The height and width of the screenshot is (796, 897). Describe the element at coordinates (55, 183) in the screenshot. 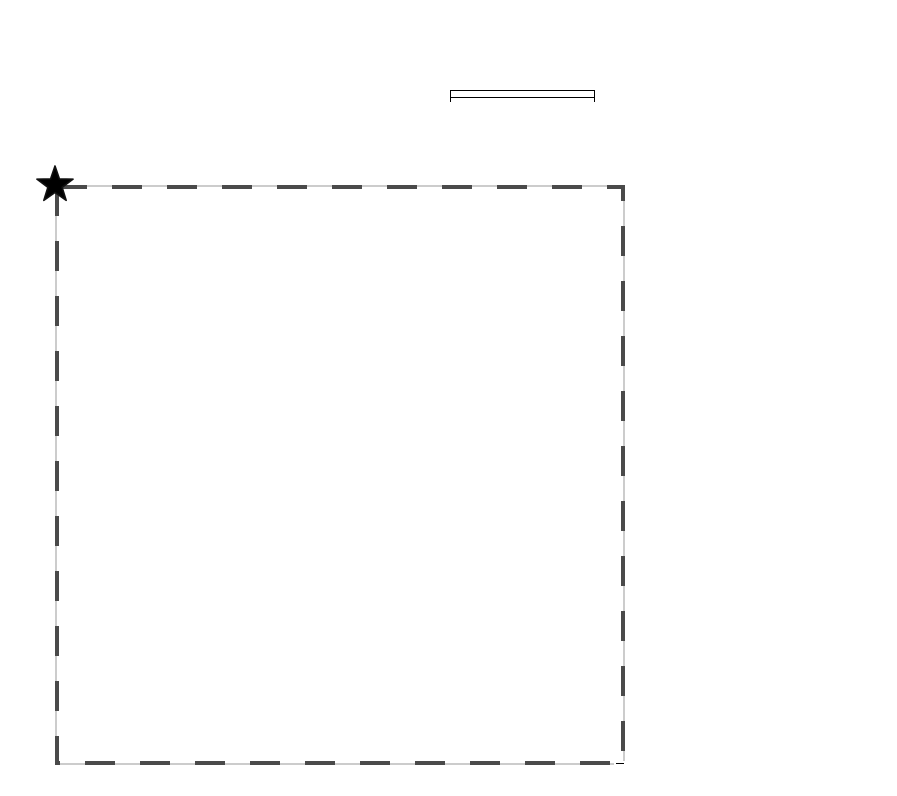

I see `epicenter-star-icon` at that location.